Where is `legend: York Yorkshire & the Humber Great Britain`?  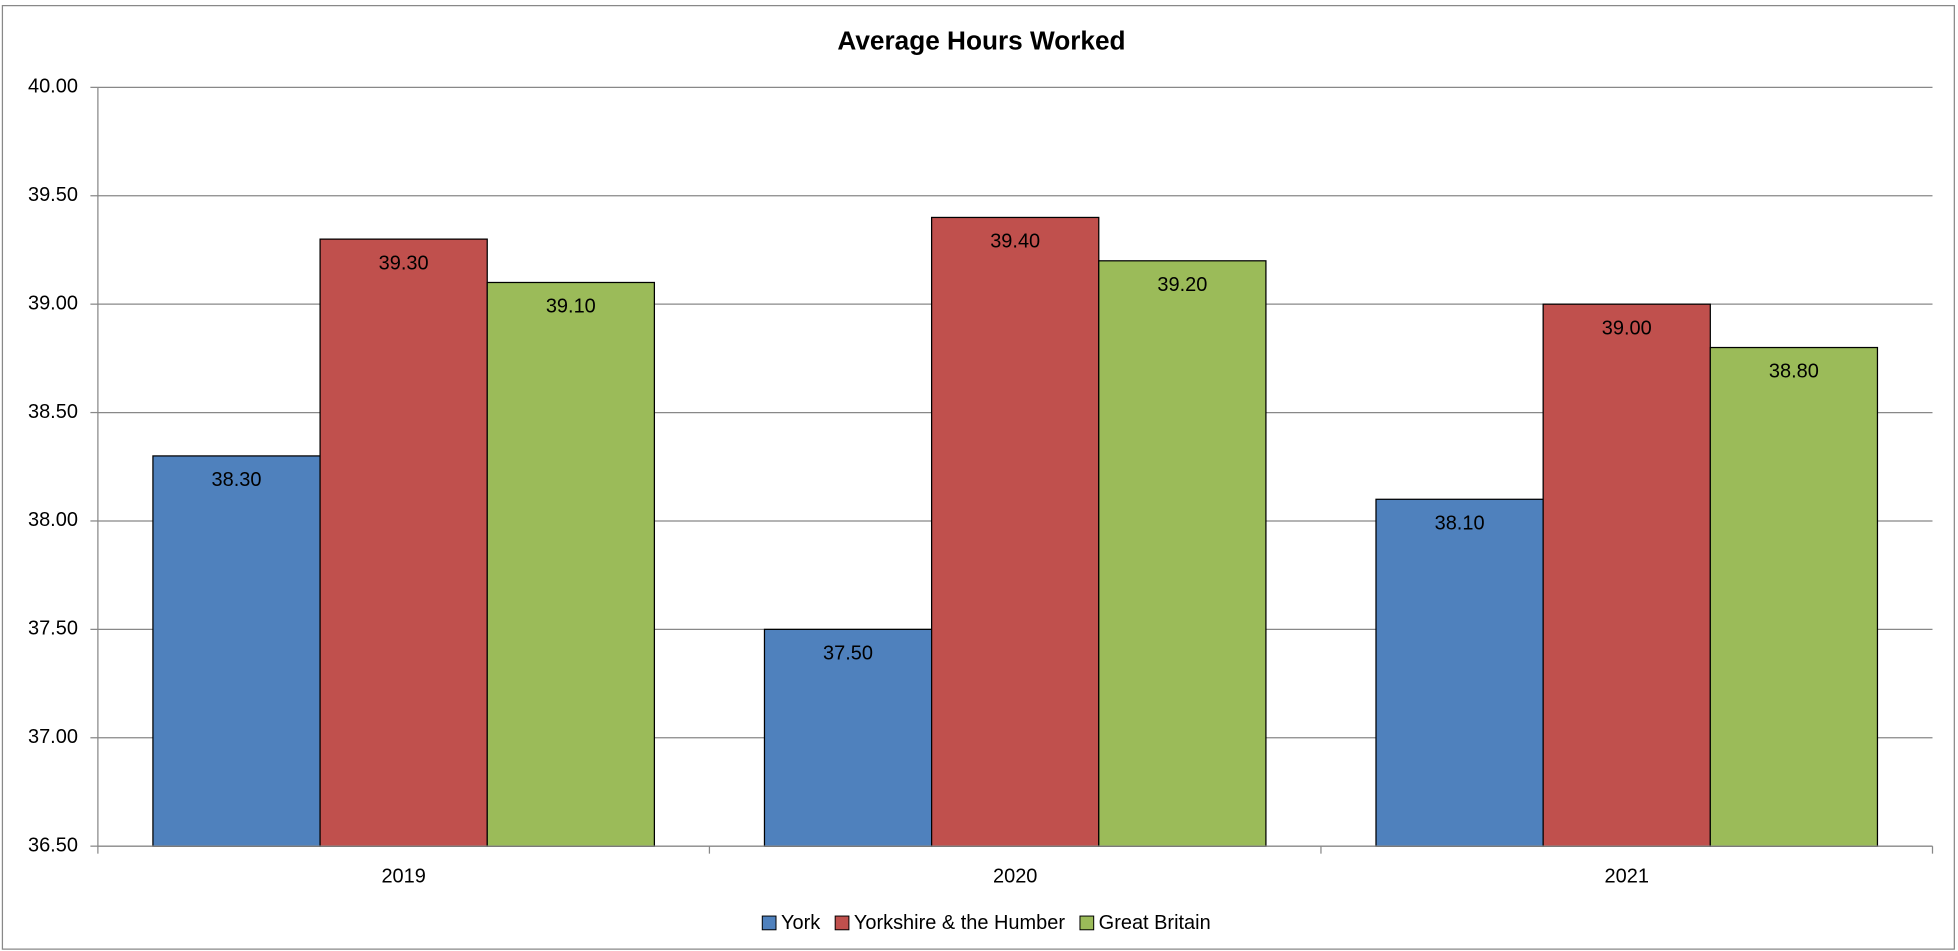
legend: York Yorkshire & the Humber Great Britain is located at coordinates (986, 923).